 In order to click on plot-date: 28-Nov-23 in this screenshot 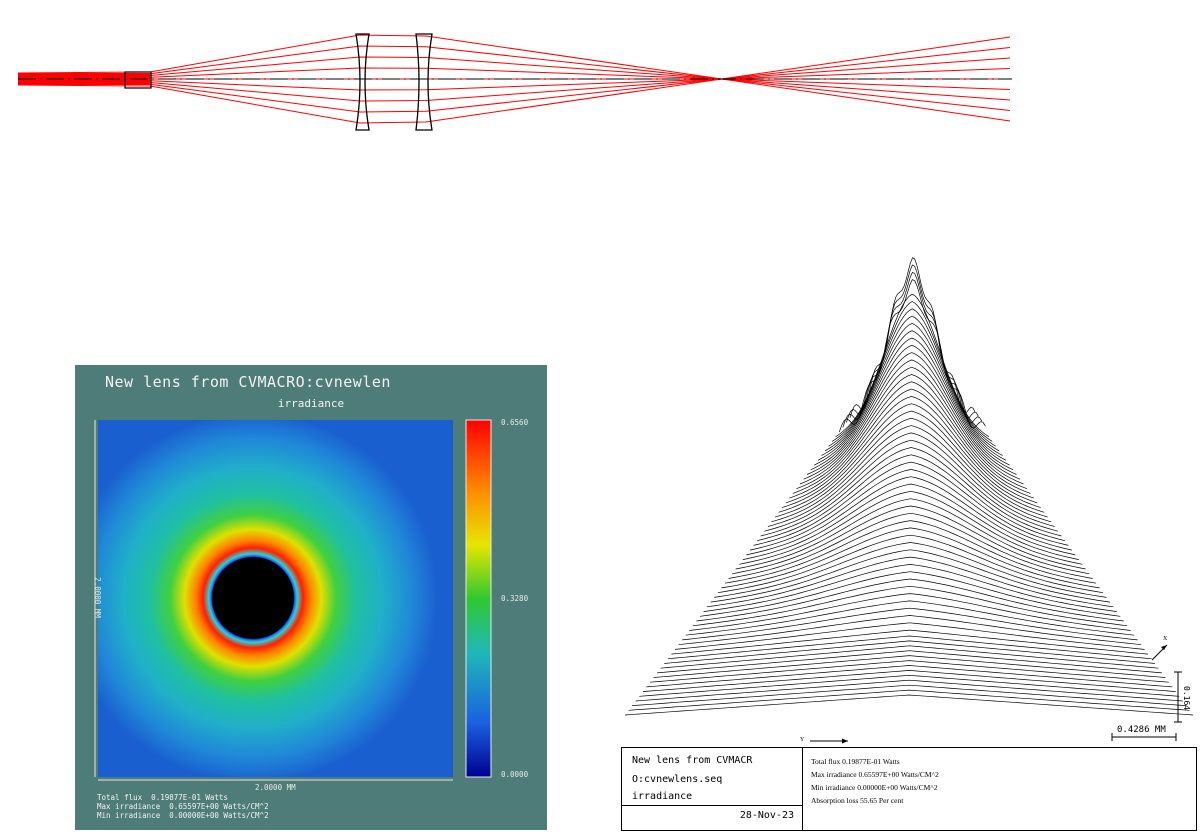, I will do `click(766, 815)`.